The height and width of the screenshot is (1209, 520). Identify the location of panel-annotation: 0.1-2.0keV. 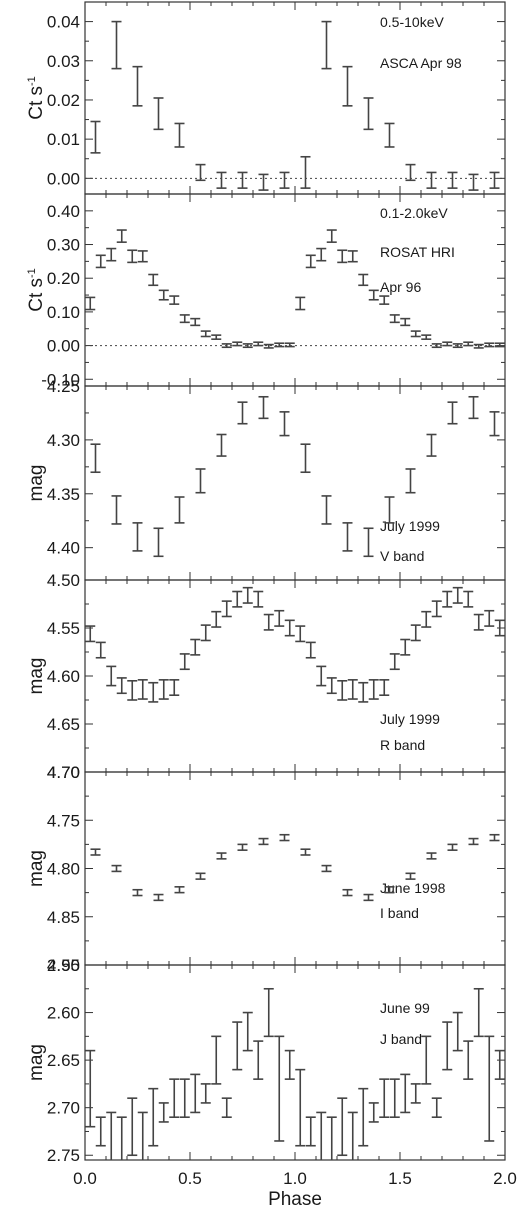
(414, 213).